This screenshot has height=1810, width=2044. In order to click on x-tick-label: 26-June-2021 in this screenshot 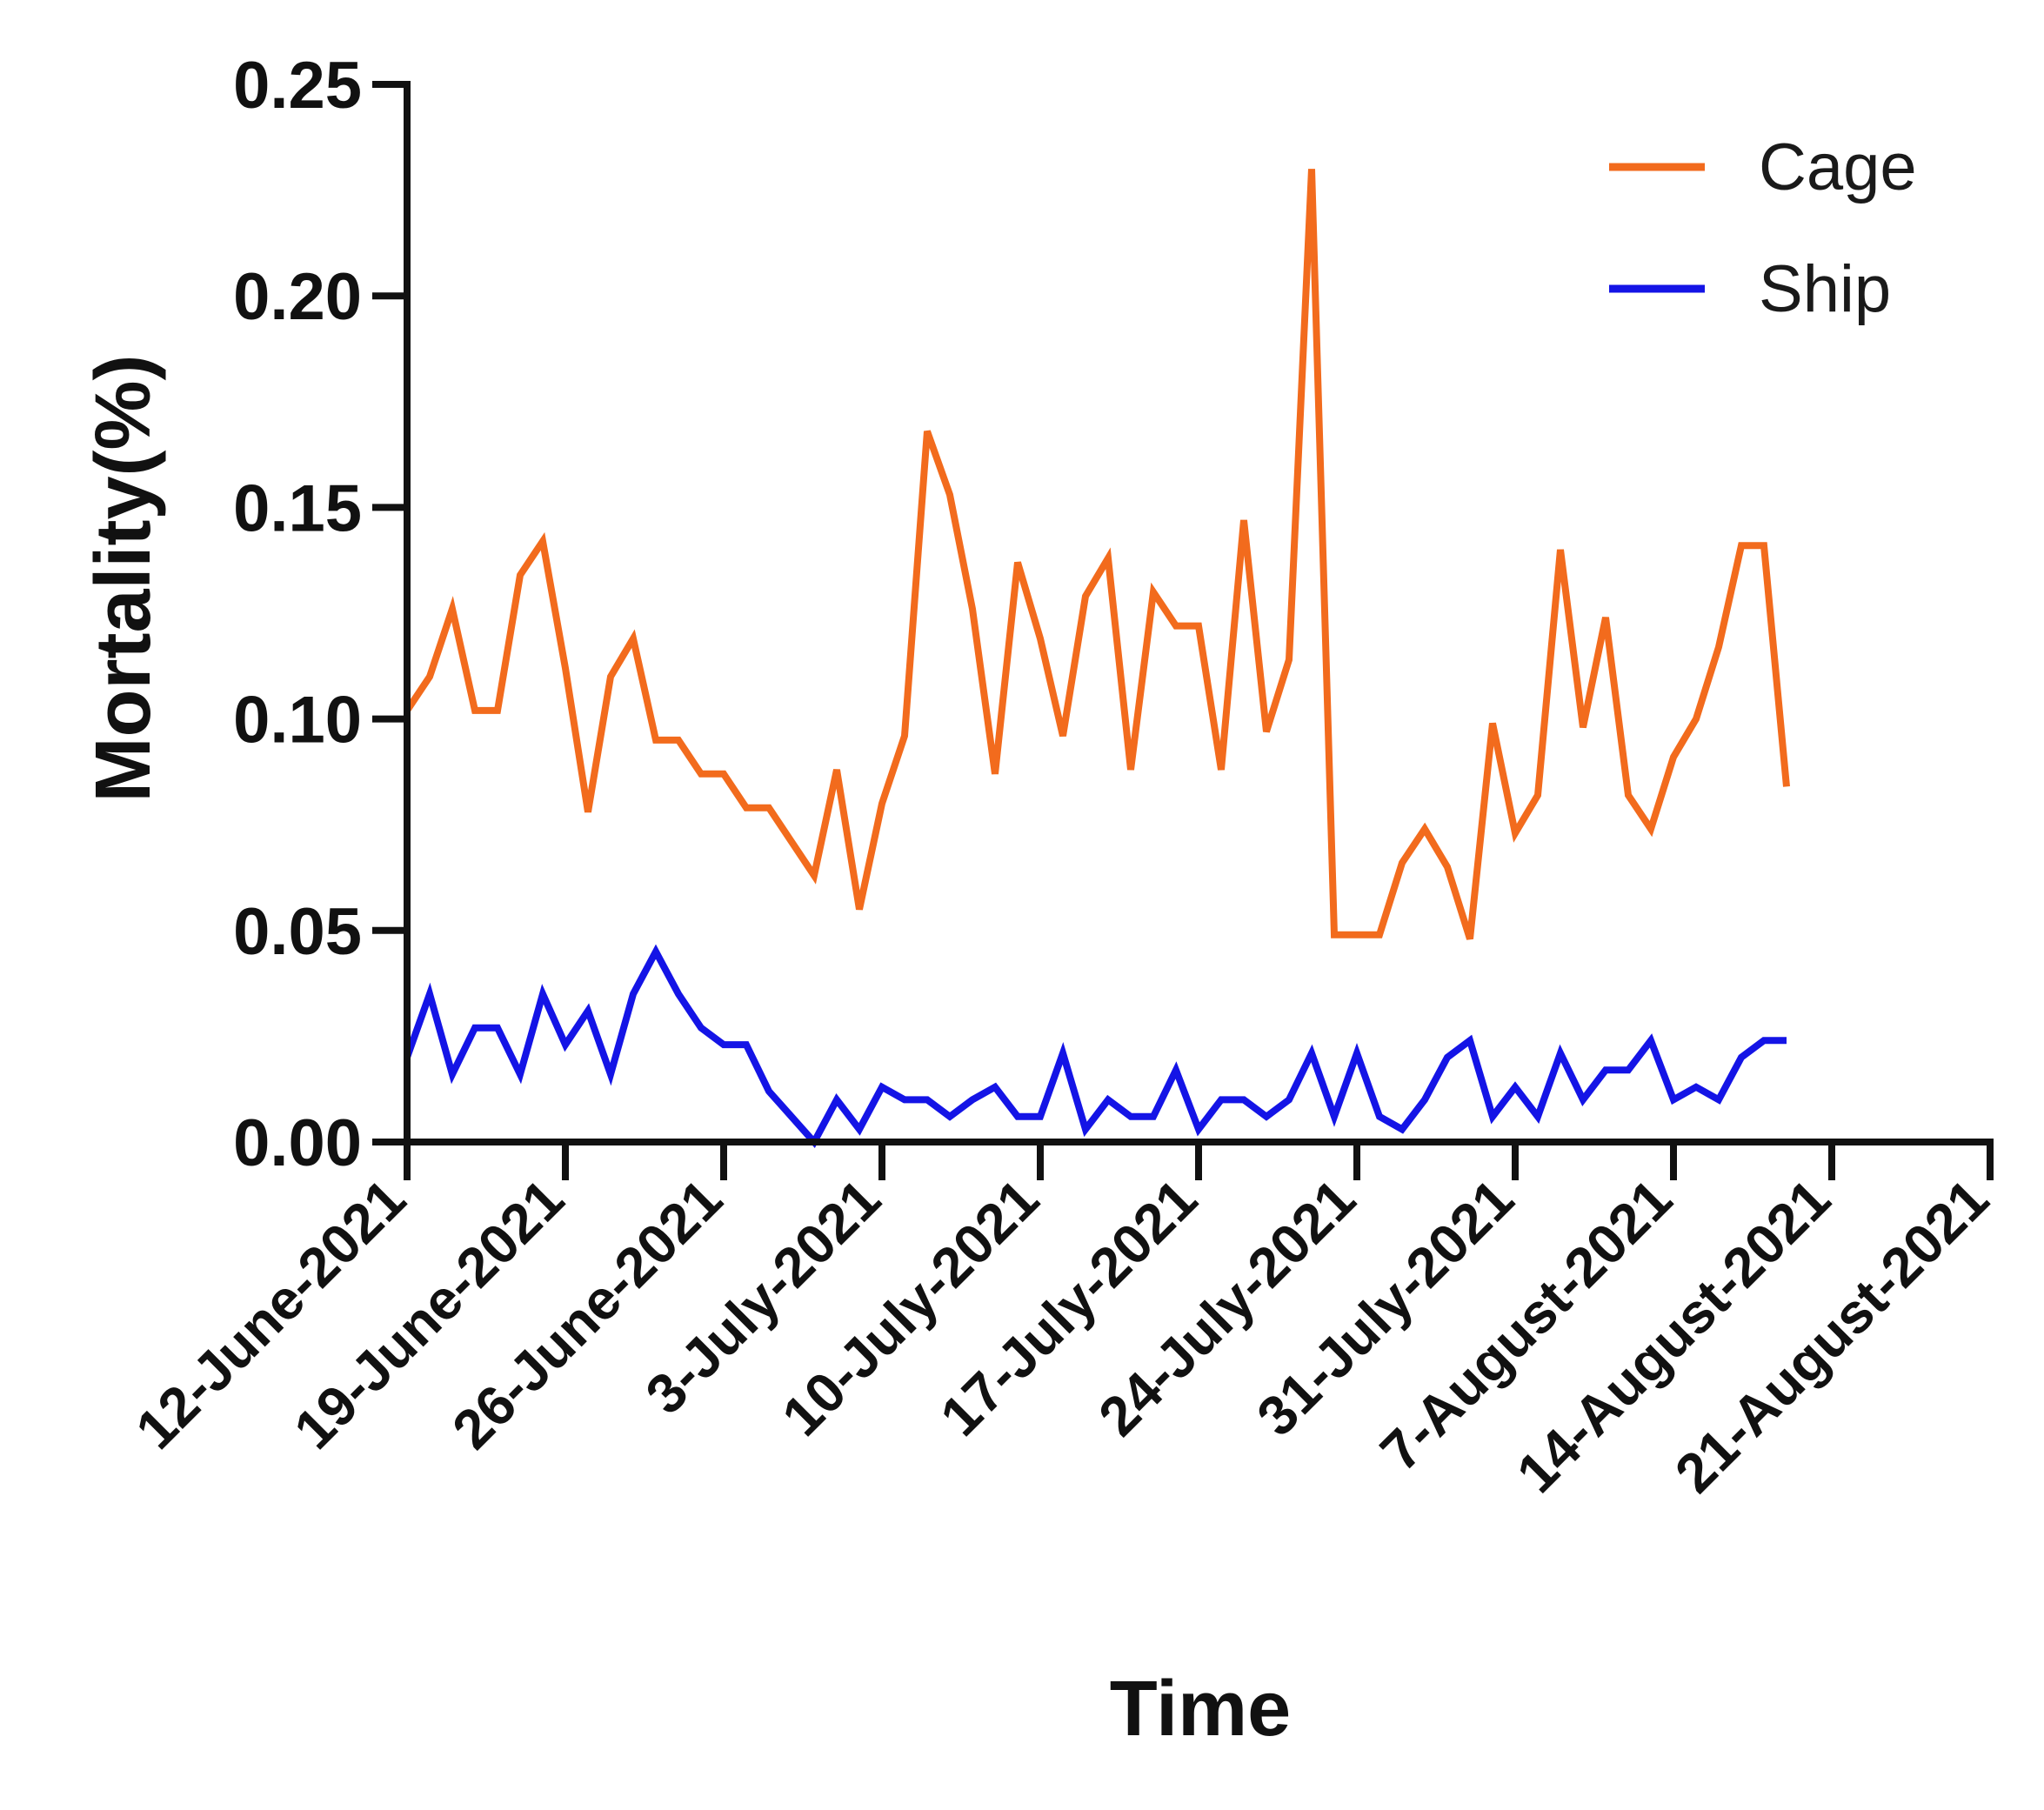, I will do `click(587, 1314)`.